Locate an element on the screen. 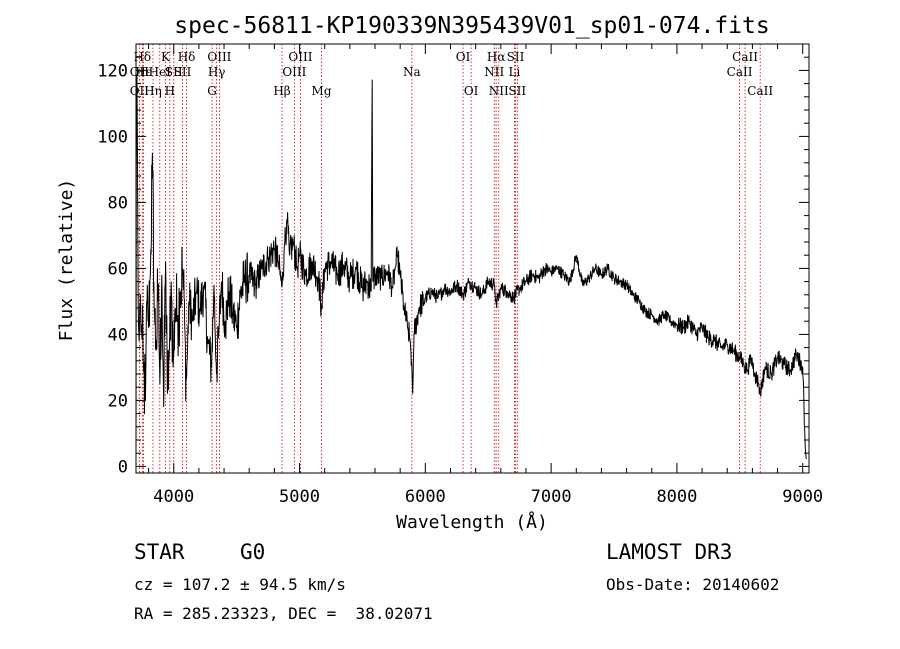  object-class: STAR is located at coordinates (159, 552).